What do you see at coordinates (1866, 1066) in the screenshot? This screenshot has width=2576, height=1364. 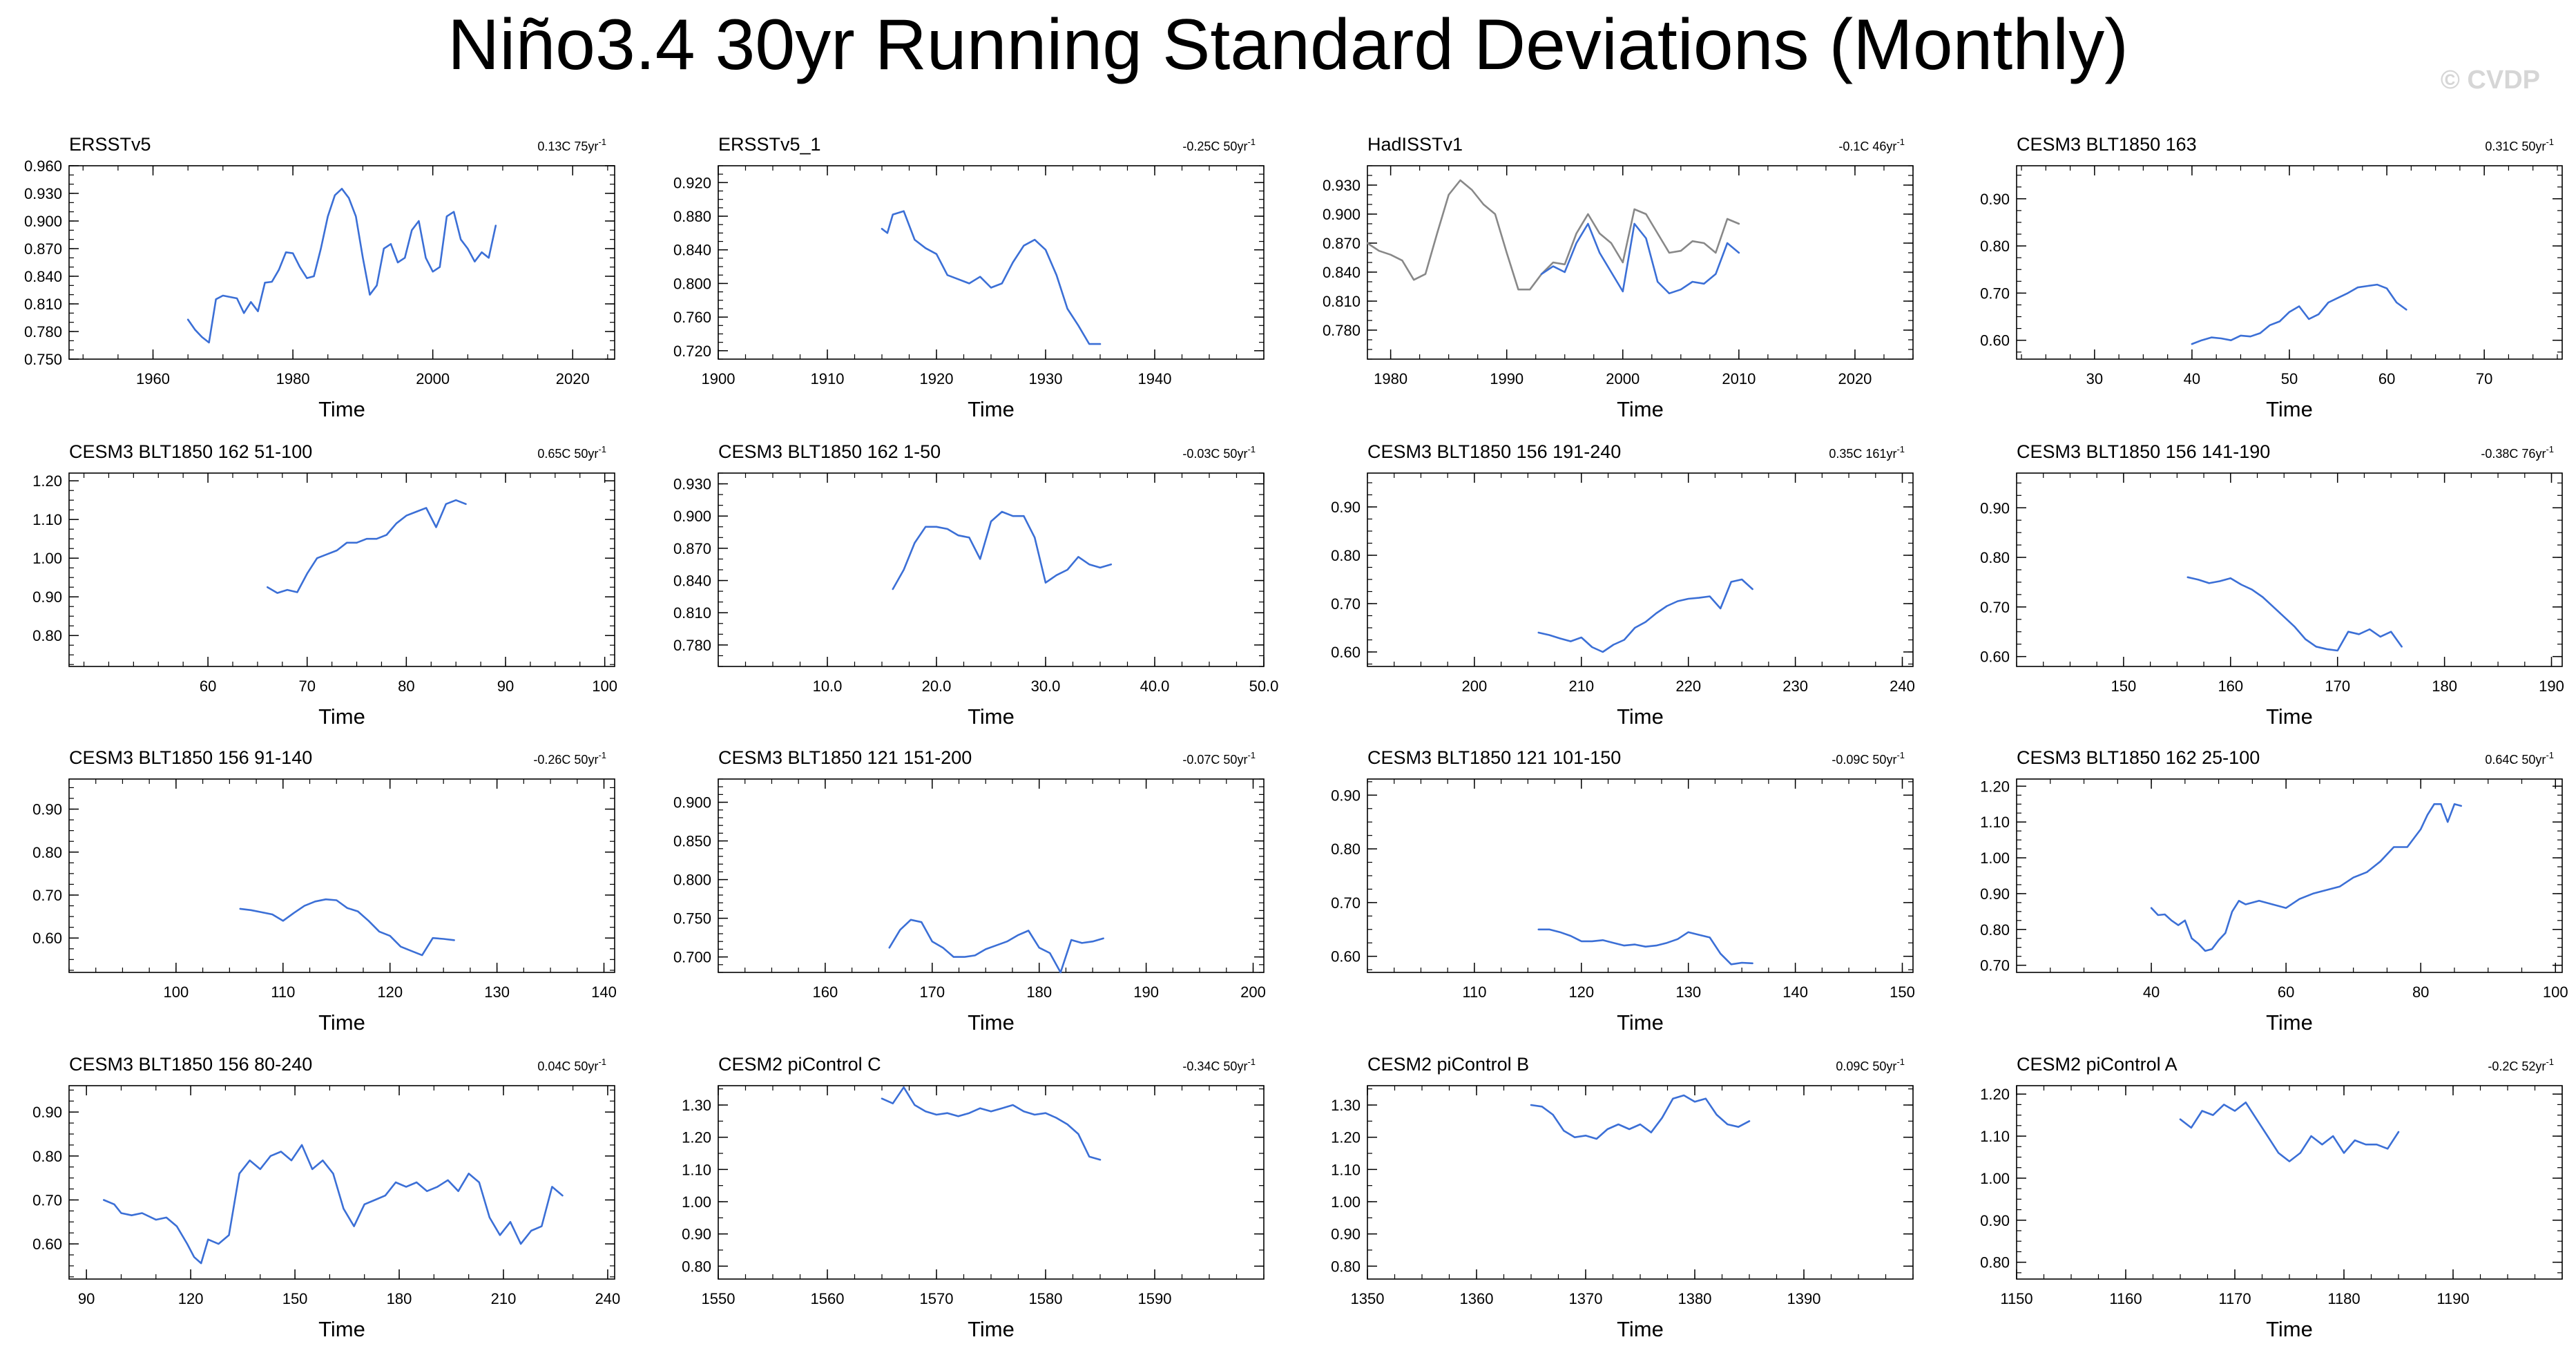 I see `trend-value: 0.09C 50yr` at bounding box center [1866, 1066].